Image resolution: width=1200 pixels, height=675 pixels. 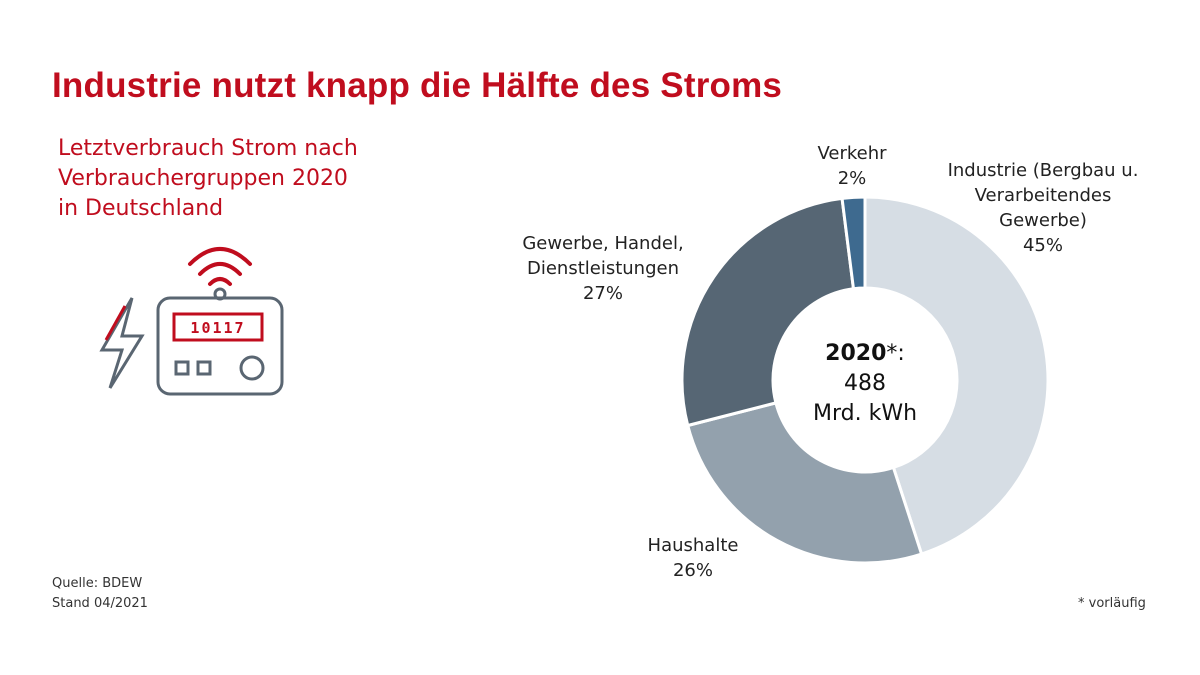 I want to click on source-footer: Quelle: BDEW Stand 04/2021, so click(x=100, y=594).